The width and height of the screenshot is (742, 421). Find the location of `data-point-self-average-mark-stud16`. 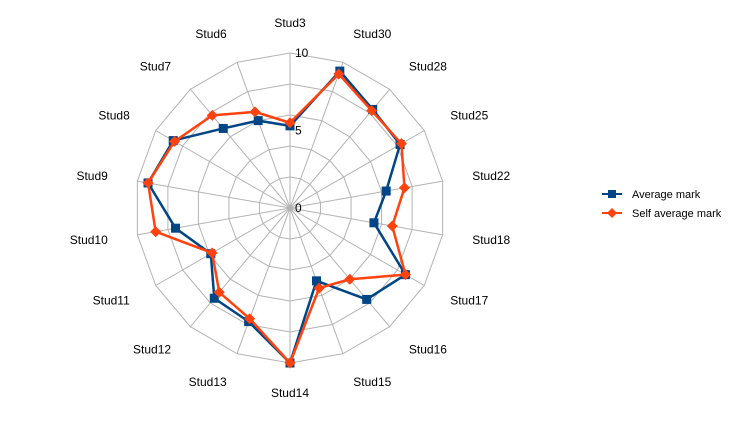

data-point-self-average-mark-stud16 is located at coordinates (350, 279).